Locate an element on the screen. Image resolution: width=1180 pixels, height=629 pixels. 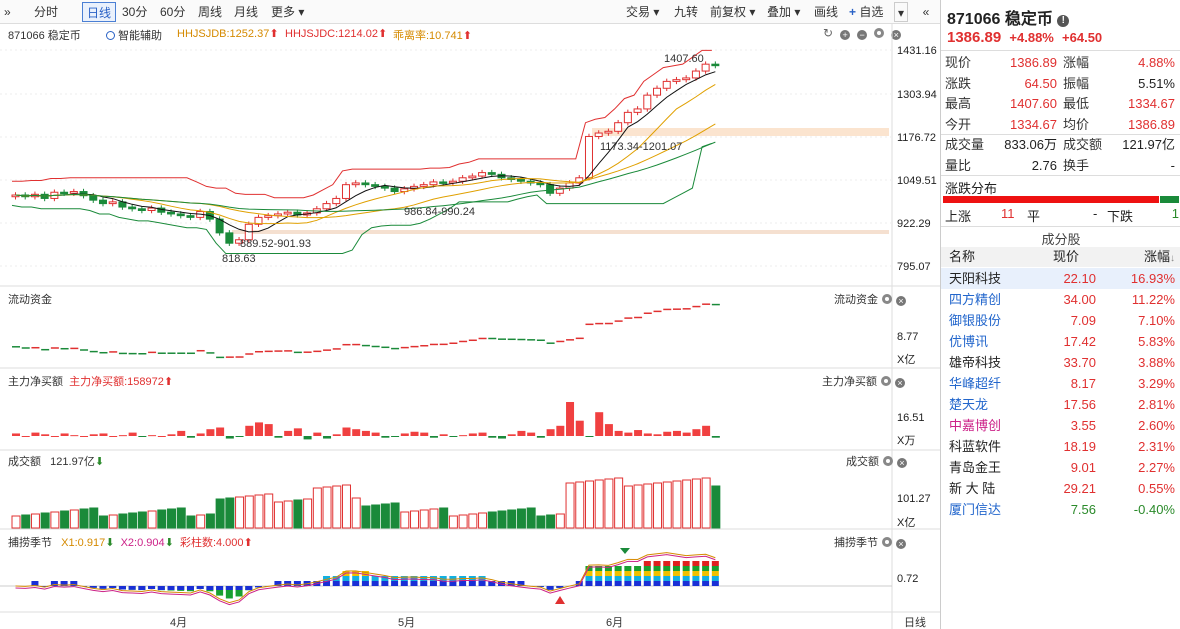
constituent-change: 2.27% is located at coordinates (1156, 467).